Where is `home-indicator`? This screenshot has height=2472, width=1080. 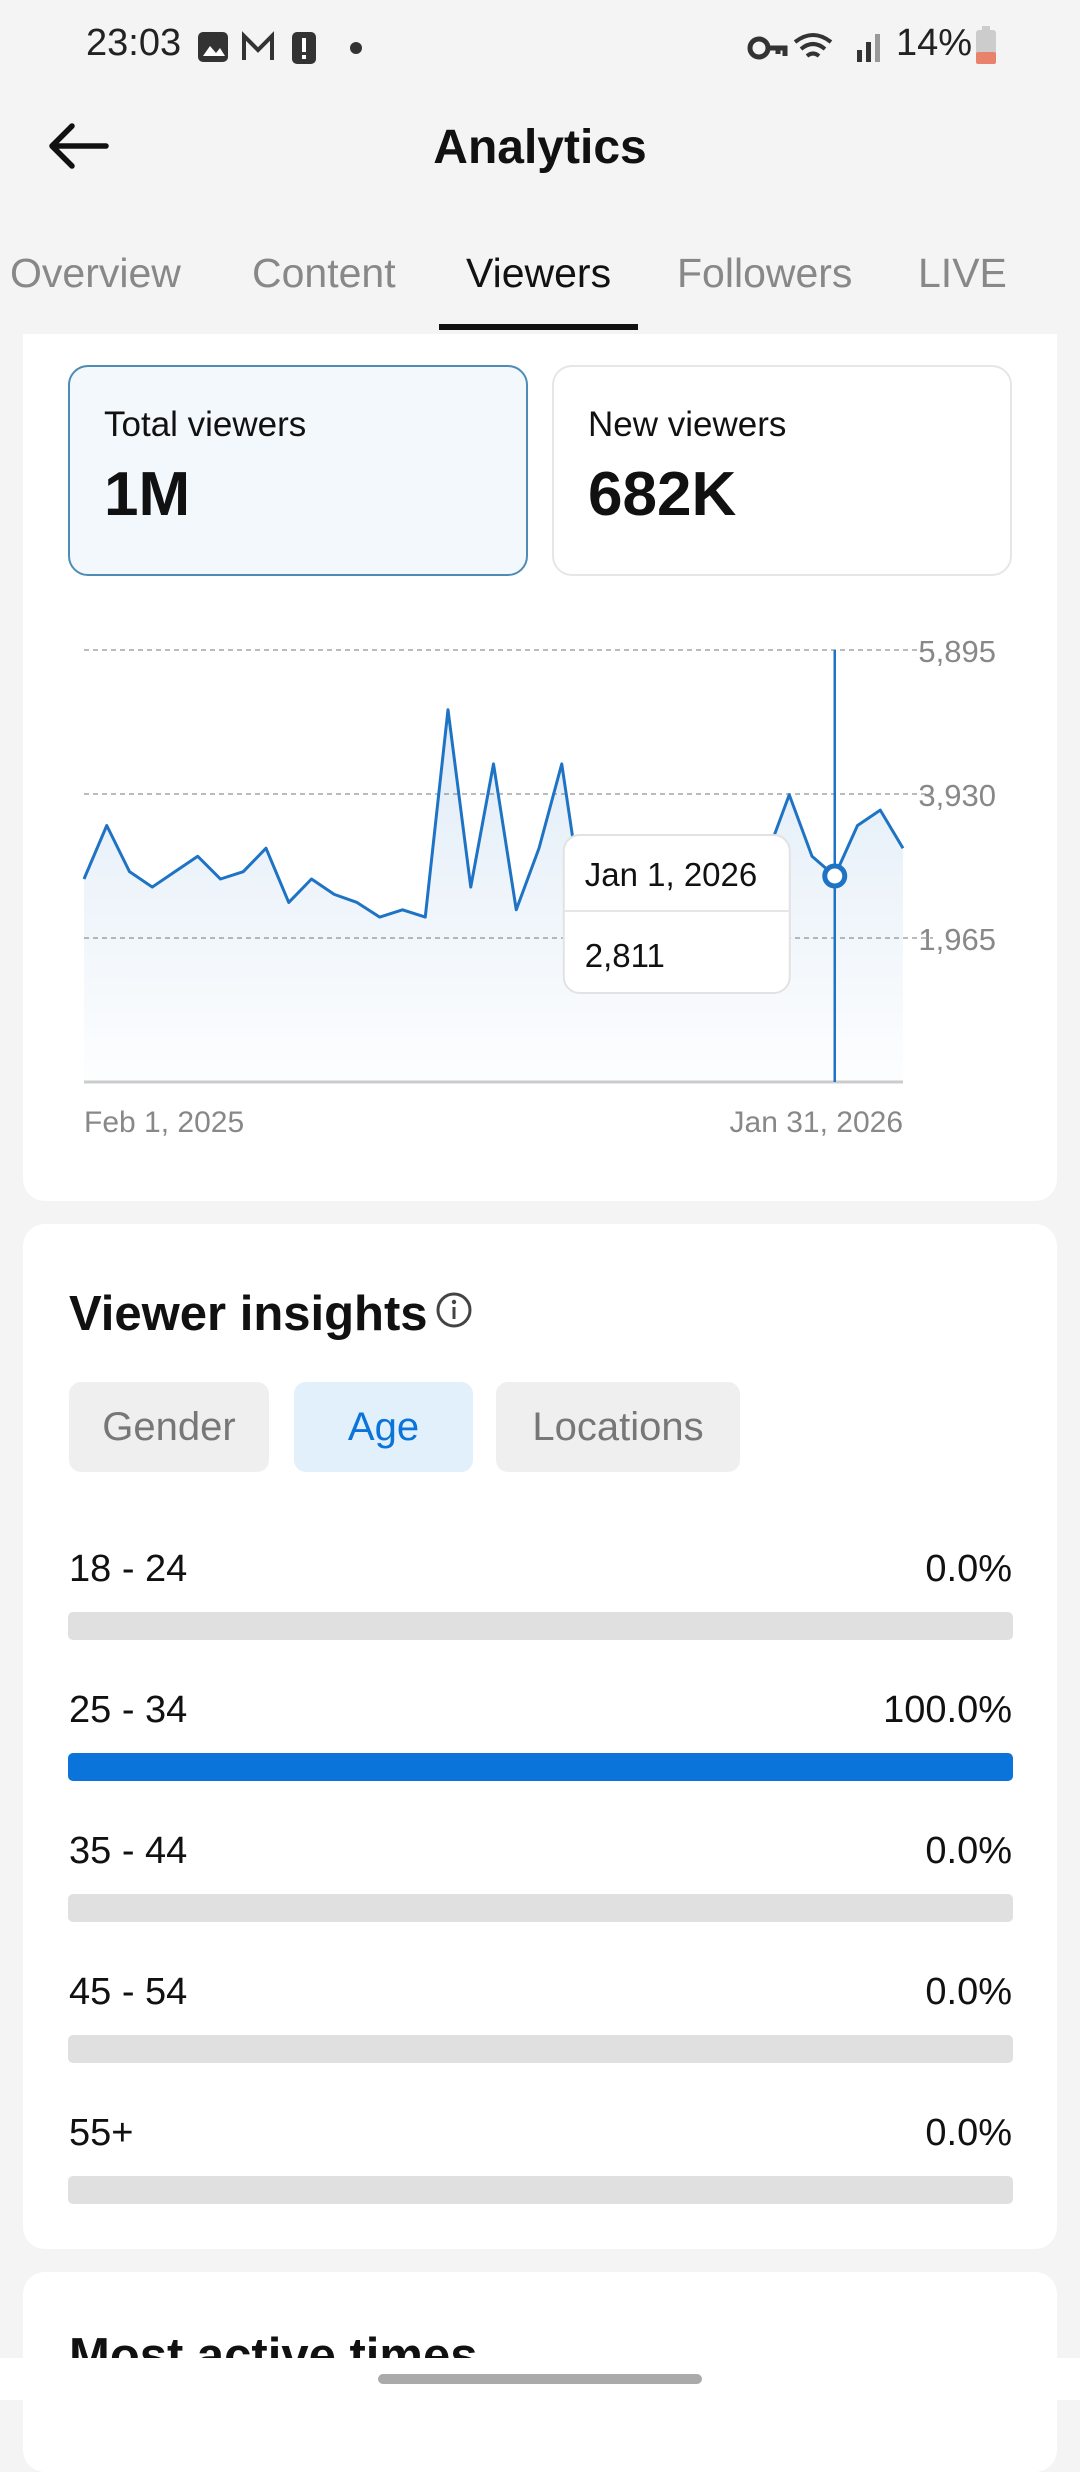 home-indicator is located at coordinates (540, 2379).